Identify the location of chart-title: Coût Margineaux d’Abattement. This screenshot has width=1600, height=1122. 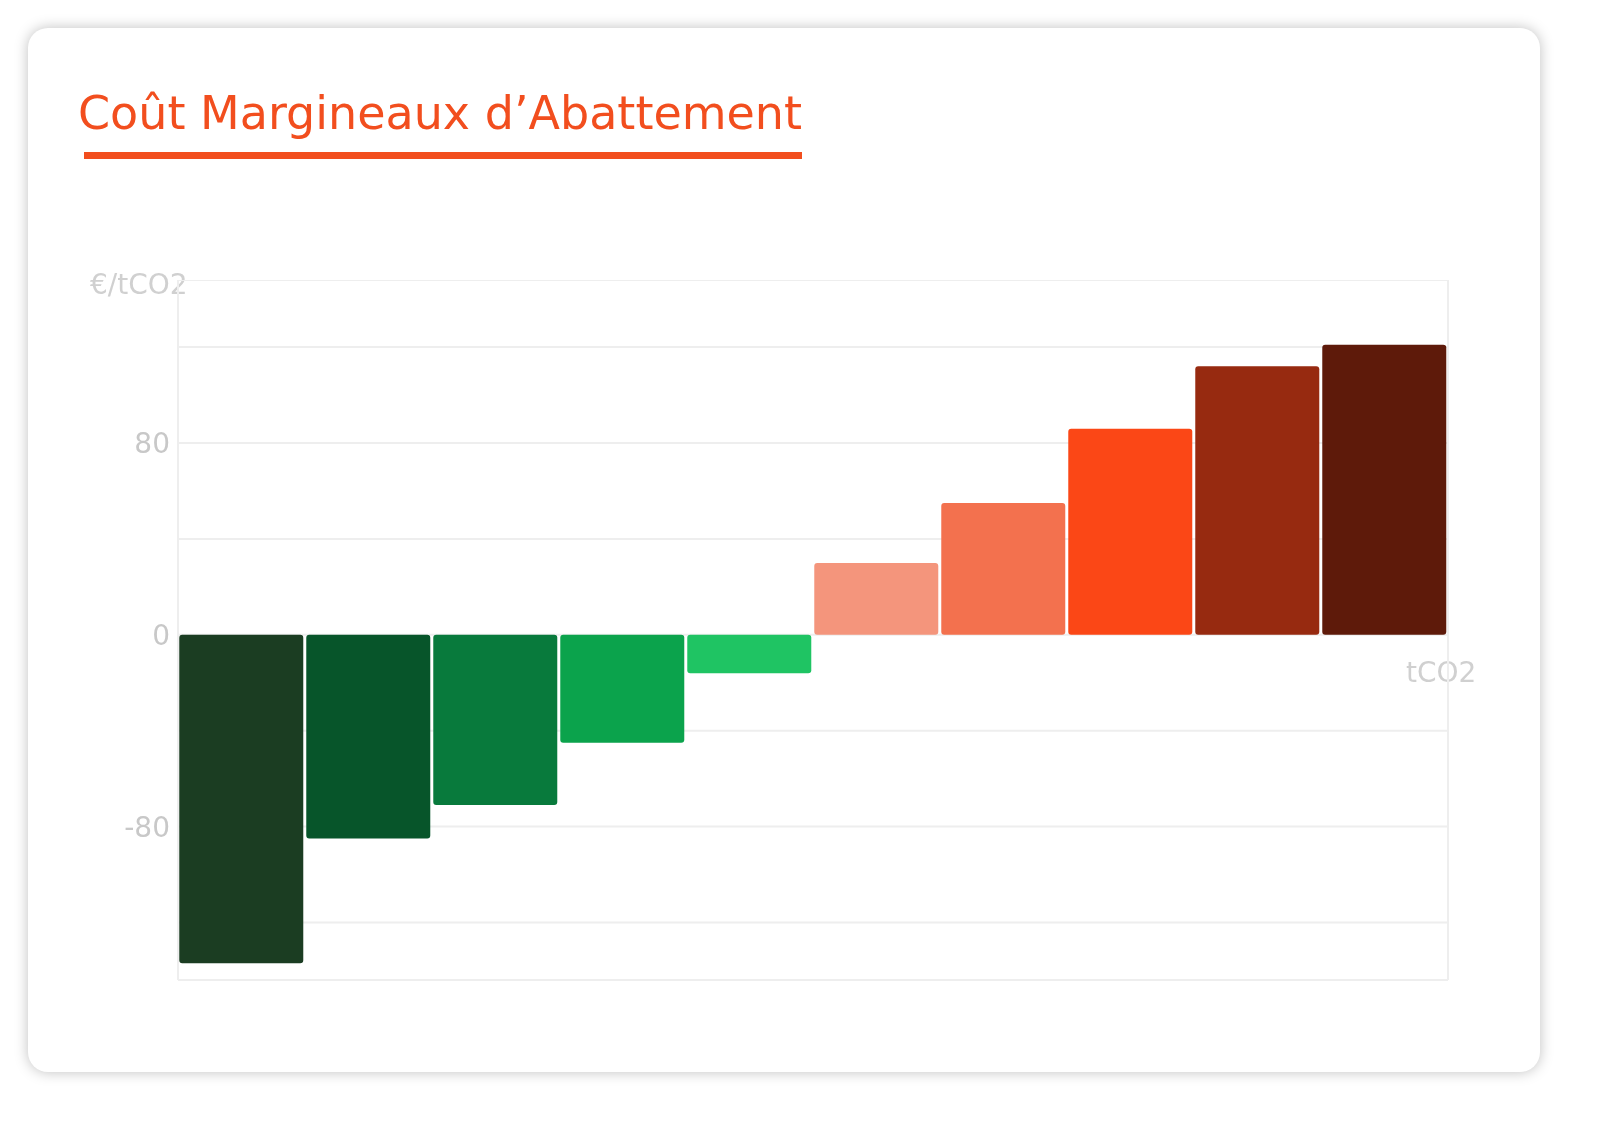
(440, 113).